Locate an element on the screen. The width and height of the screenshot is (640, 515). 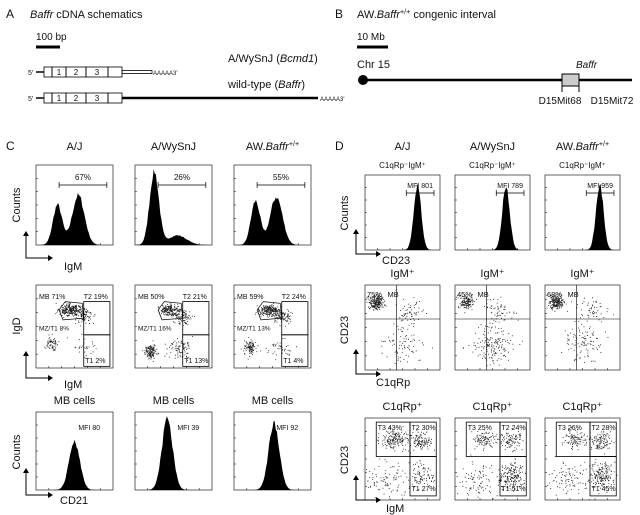
construct-label-part: ) is located at coordinates (303, 85).